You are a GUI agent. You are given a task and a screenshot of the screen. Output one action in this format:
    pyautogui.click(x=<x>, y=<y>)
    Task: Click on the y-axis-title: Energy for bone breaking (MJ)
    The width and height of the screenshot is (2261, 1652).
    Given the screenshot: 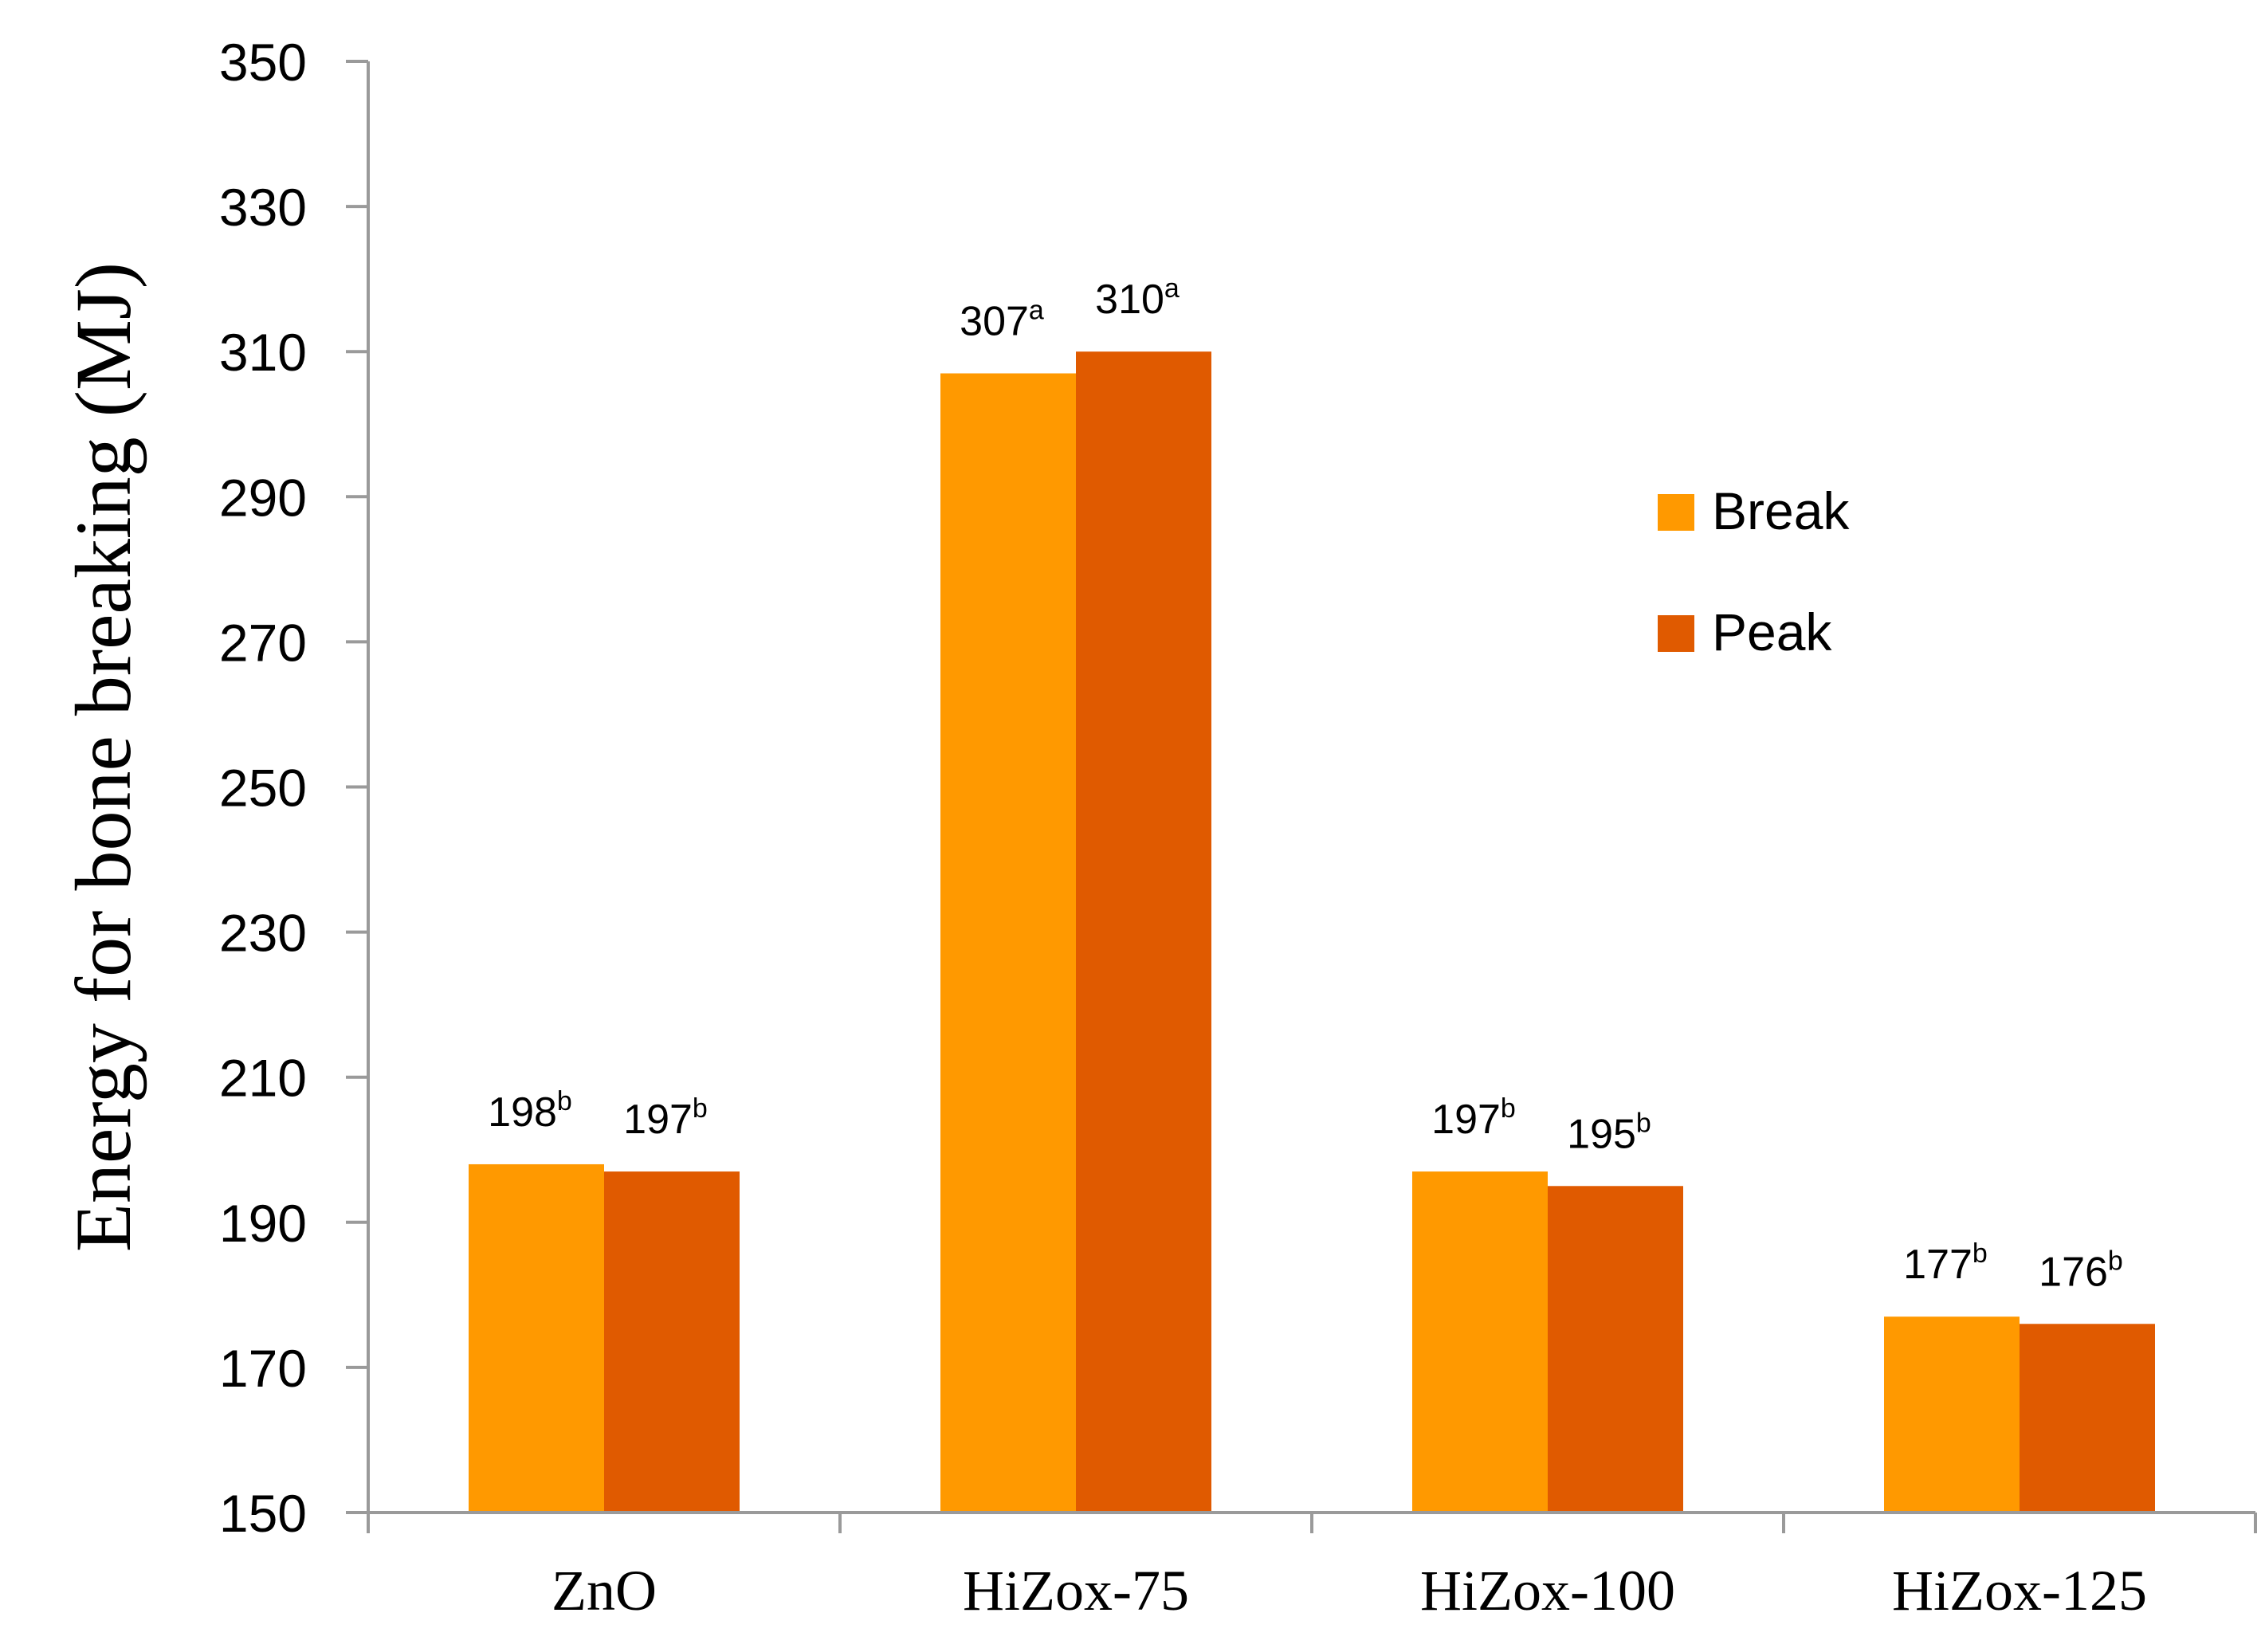 What is the action you would take?
    pyautogui.click(x=103, y=757)
    